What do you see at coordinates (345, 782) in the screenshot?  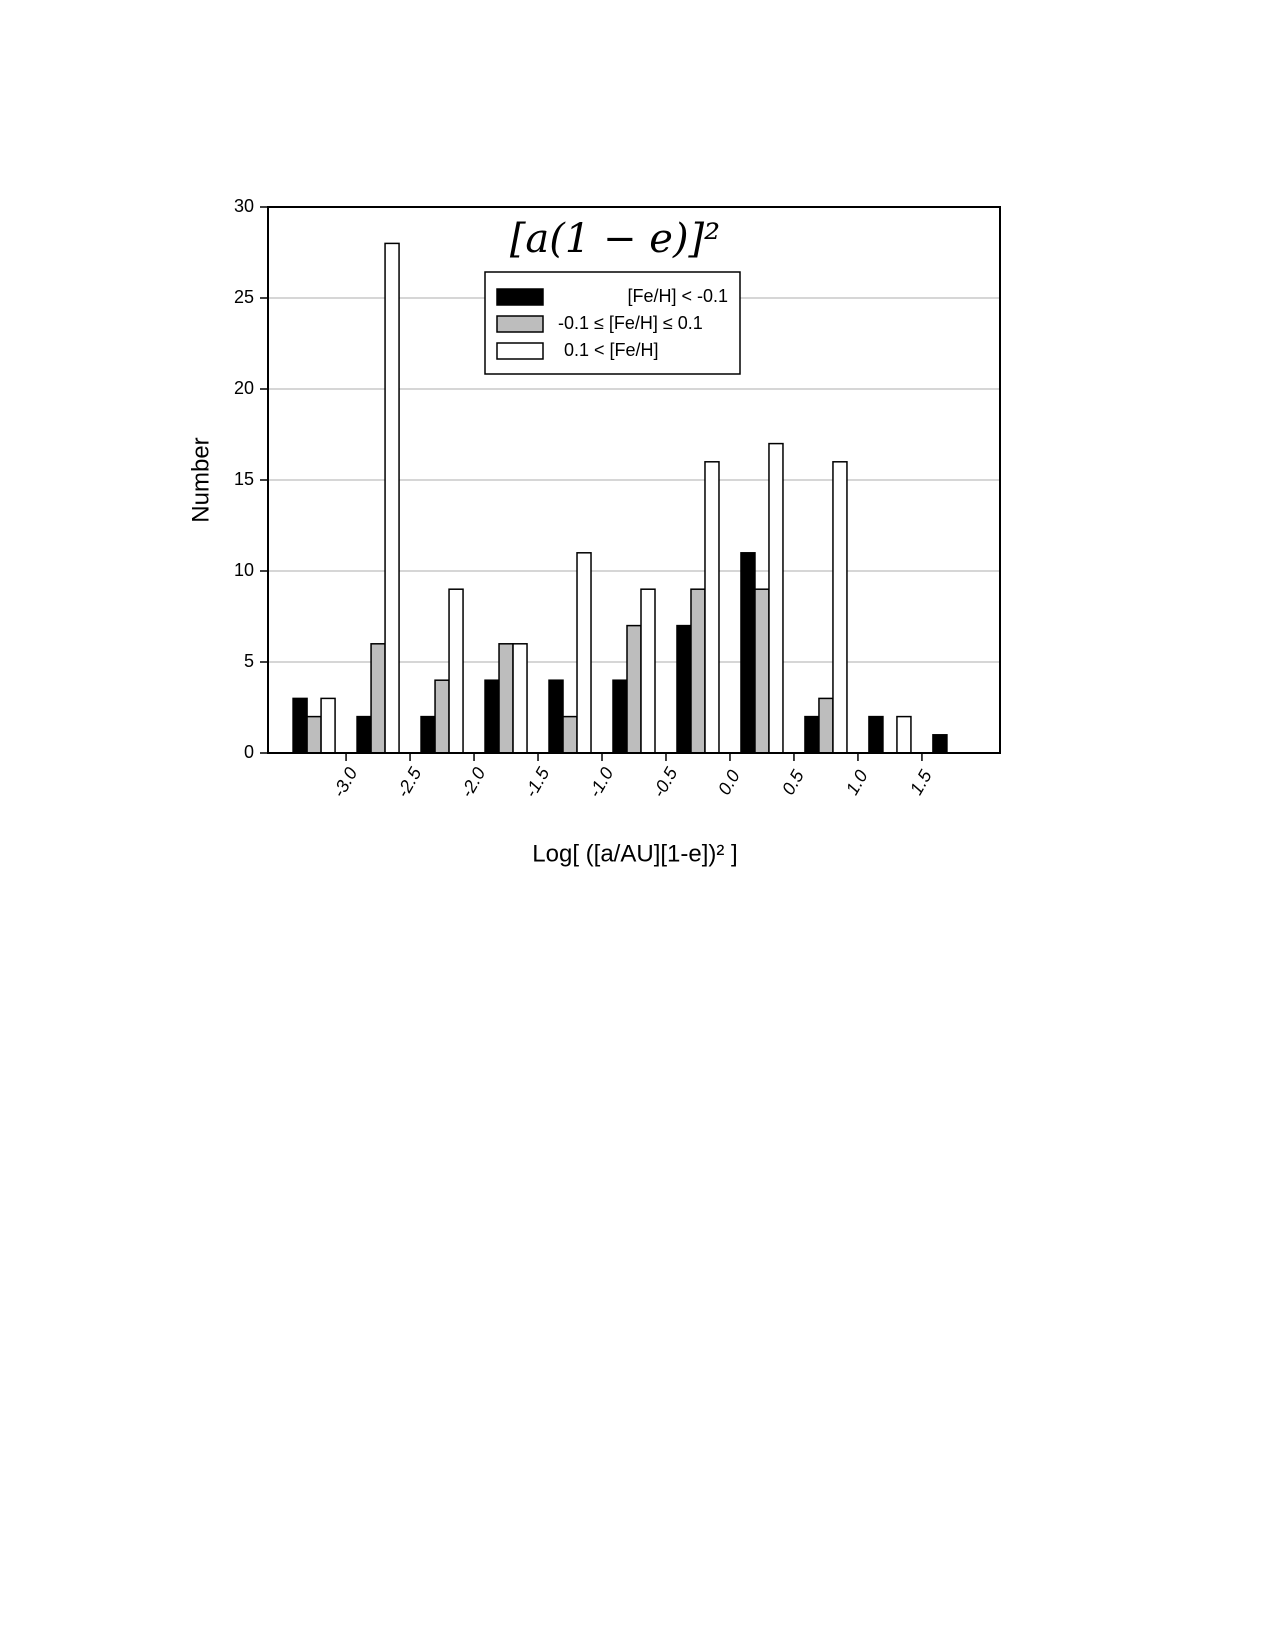 I see `x-tick-label: -3.0` at bounding box center [345, 782].